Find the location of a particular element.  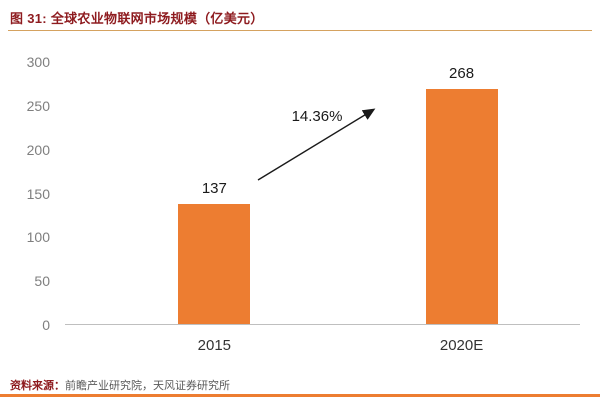

y-tick-label: 200 is located at coordinates (38, 149).